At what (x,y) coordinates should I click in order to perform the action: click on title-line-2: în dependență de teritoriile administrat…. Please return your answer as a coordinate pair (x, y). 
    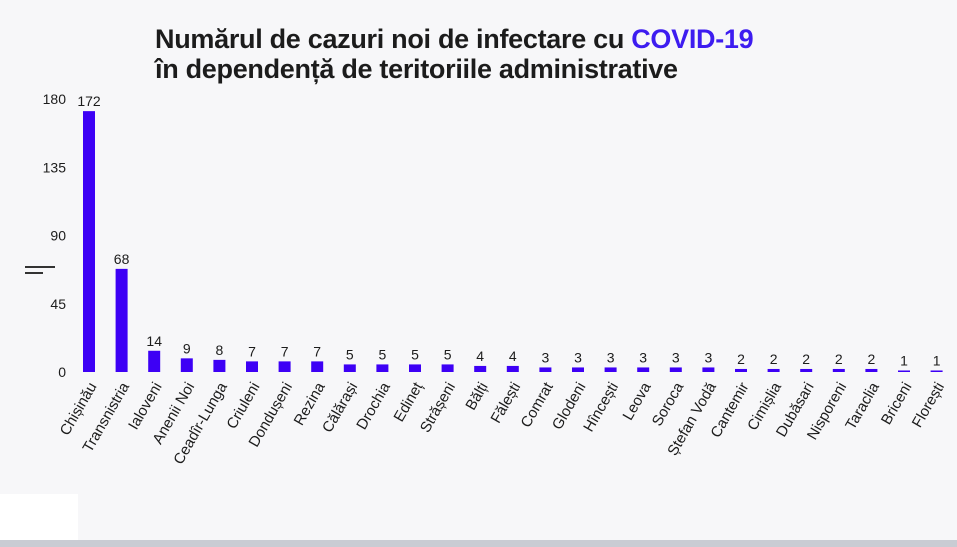
    Looking at the image, I should click on (416, 69).